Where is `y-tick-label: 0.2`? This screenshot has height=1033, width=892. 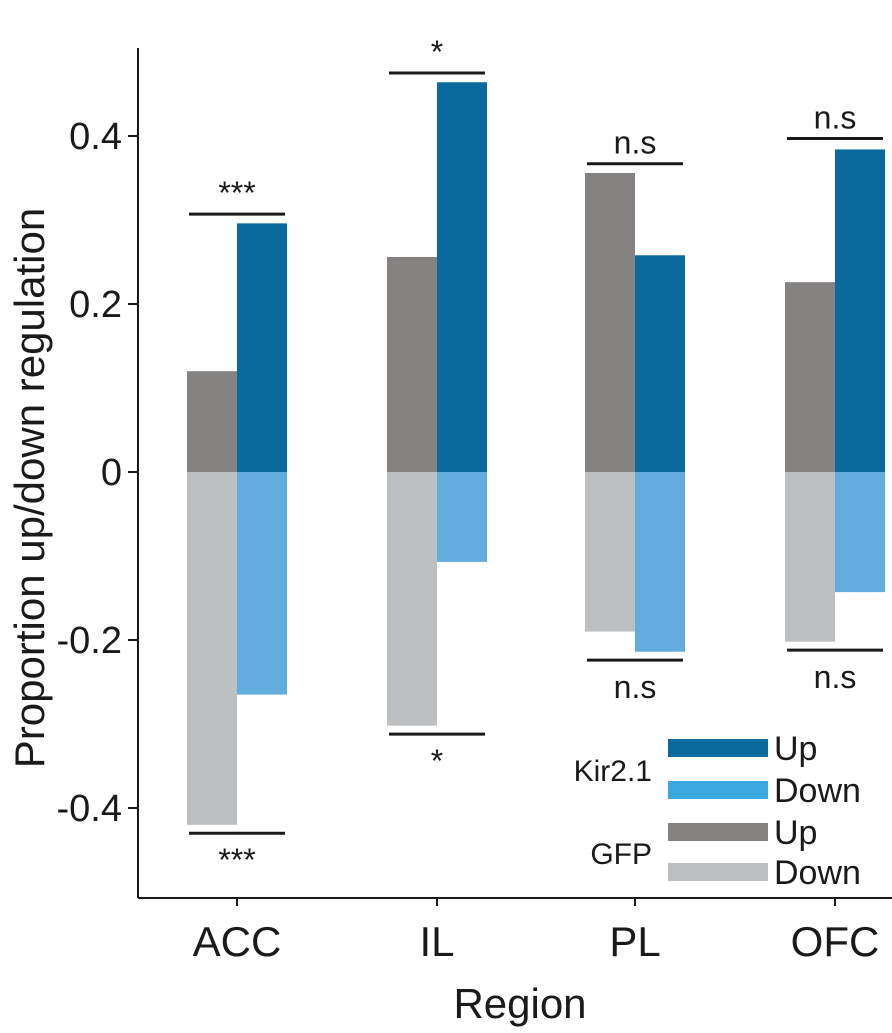
y-tick-label: 0.2 is located at coordinates (95, 305).